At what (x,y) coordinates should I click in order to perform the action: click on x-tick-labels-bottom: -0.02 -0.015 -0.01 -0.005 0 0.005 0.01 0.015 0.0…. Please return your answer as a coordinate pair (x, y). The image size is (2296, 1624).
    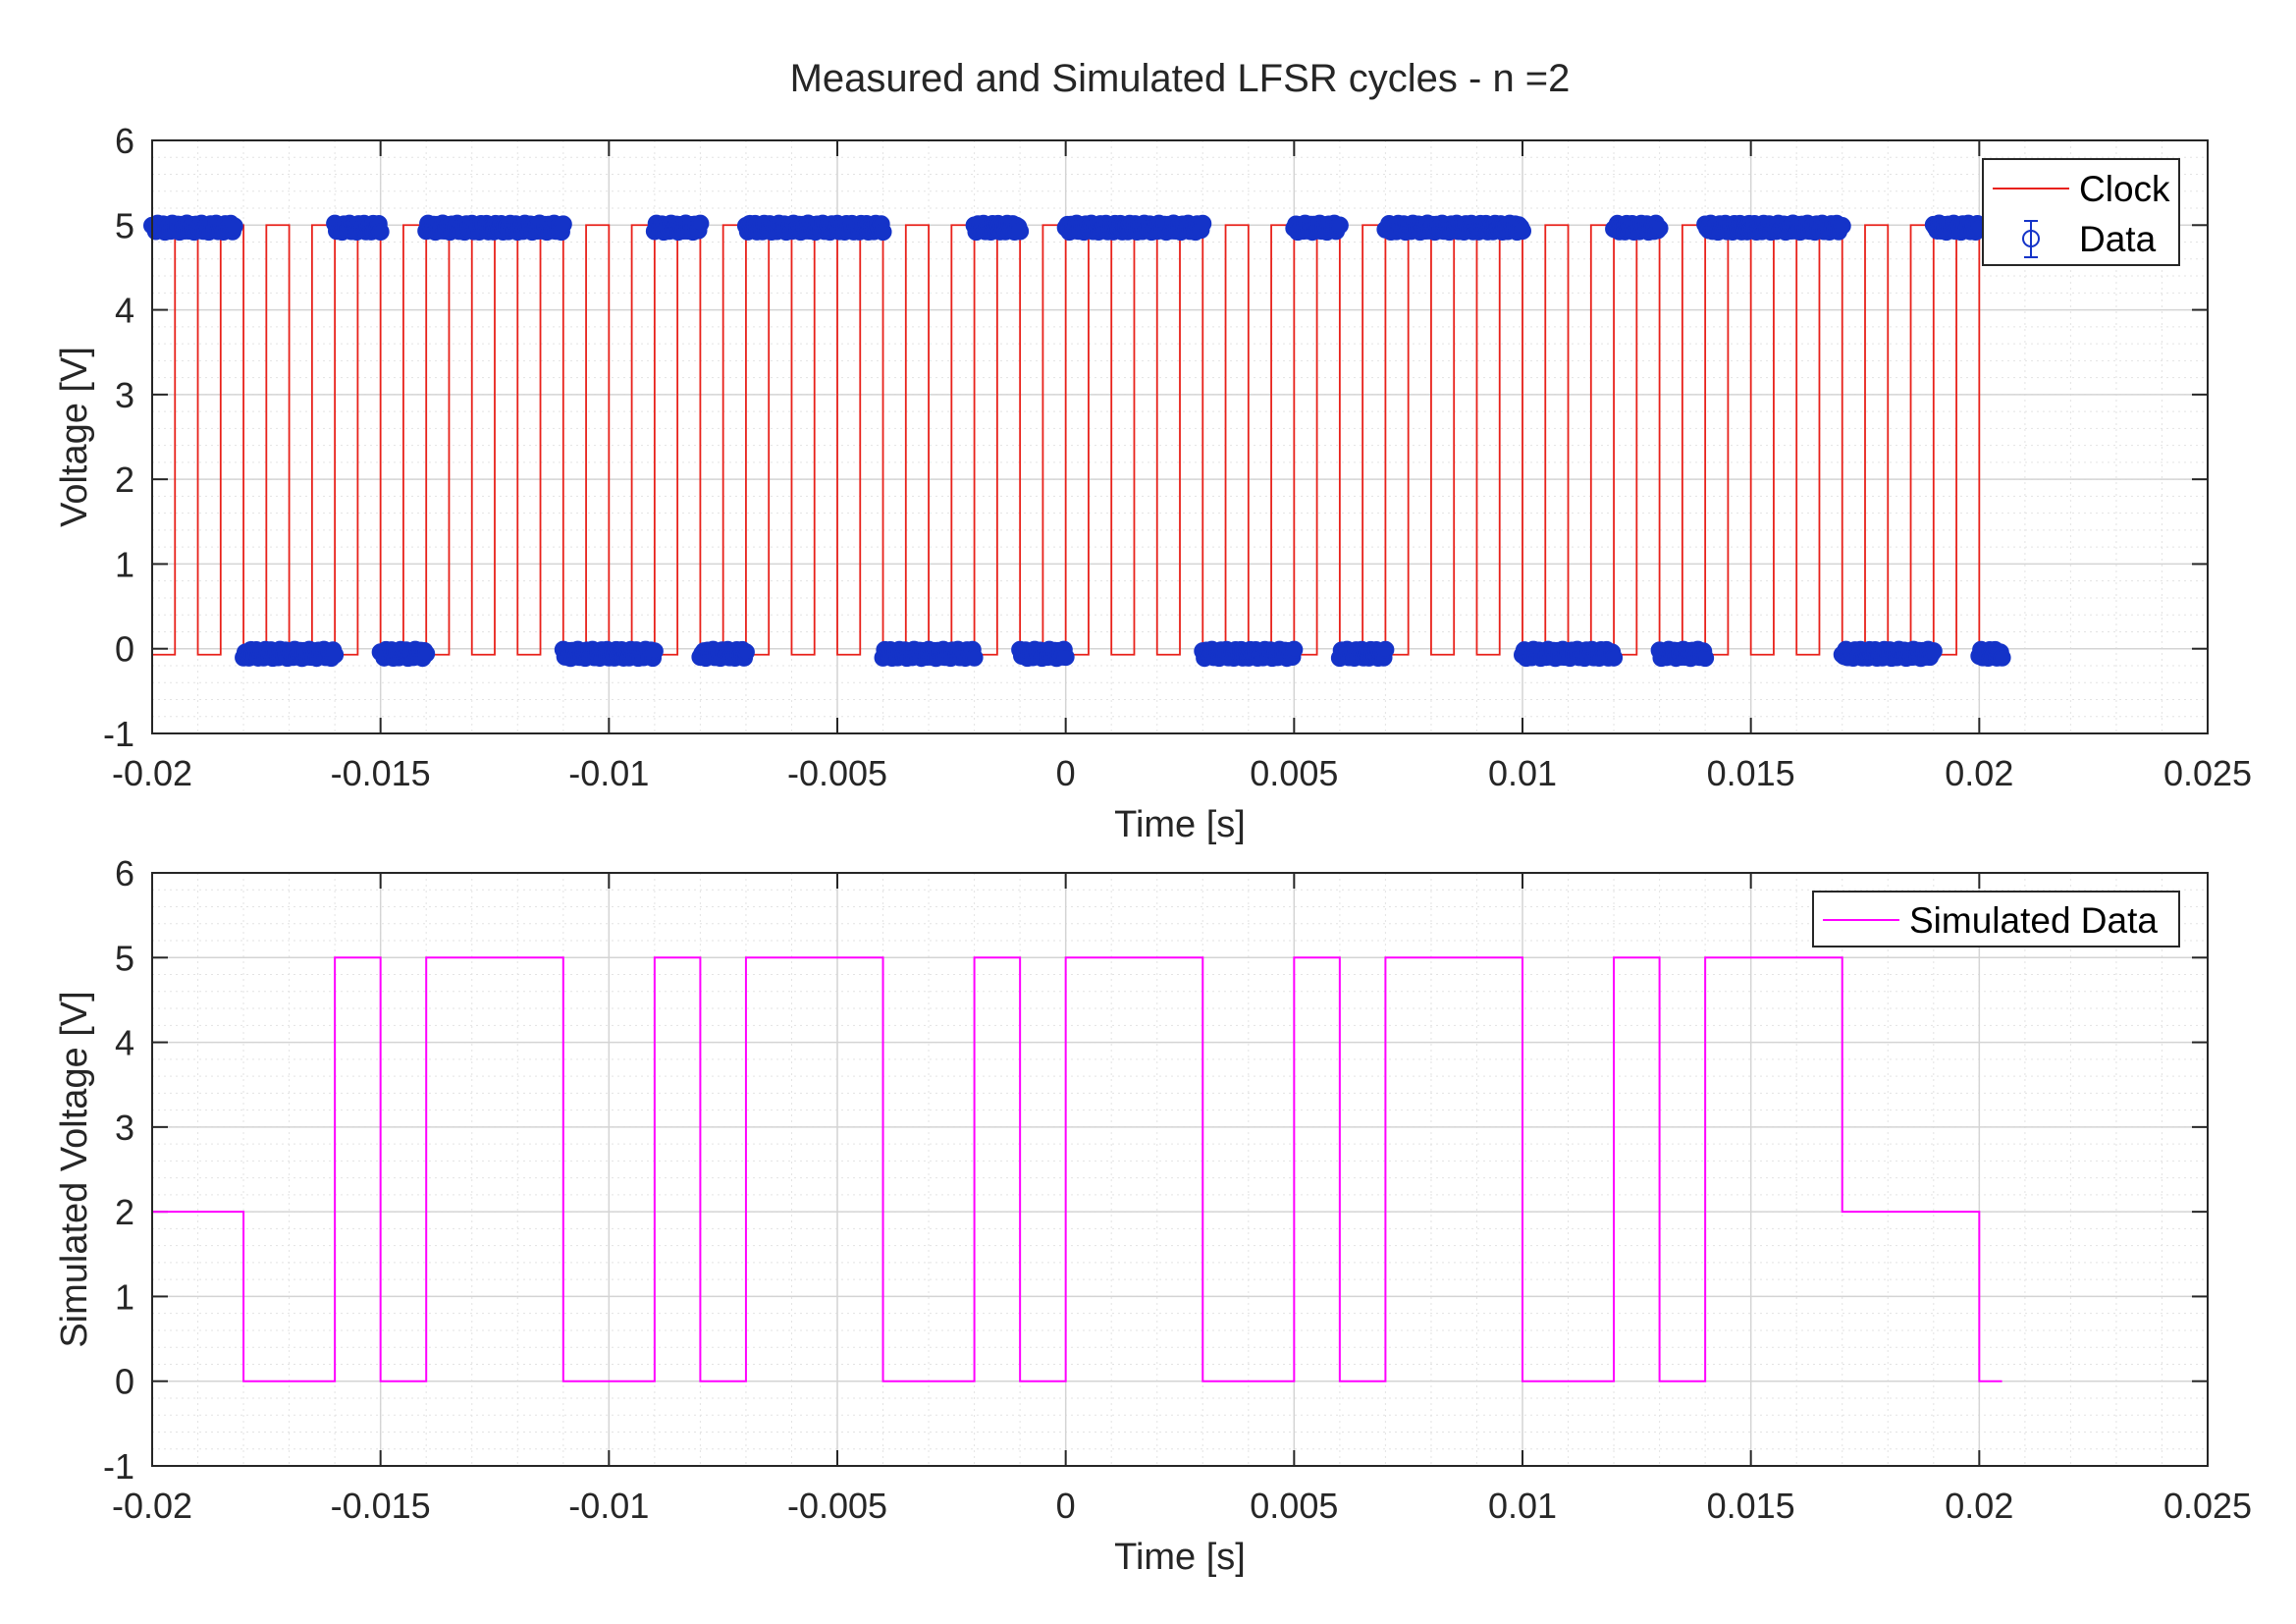
    Looking at the image, I should click on (1182, 1506).